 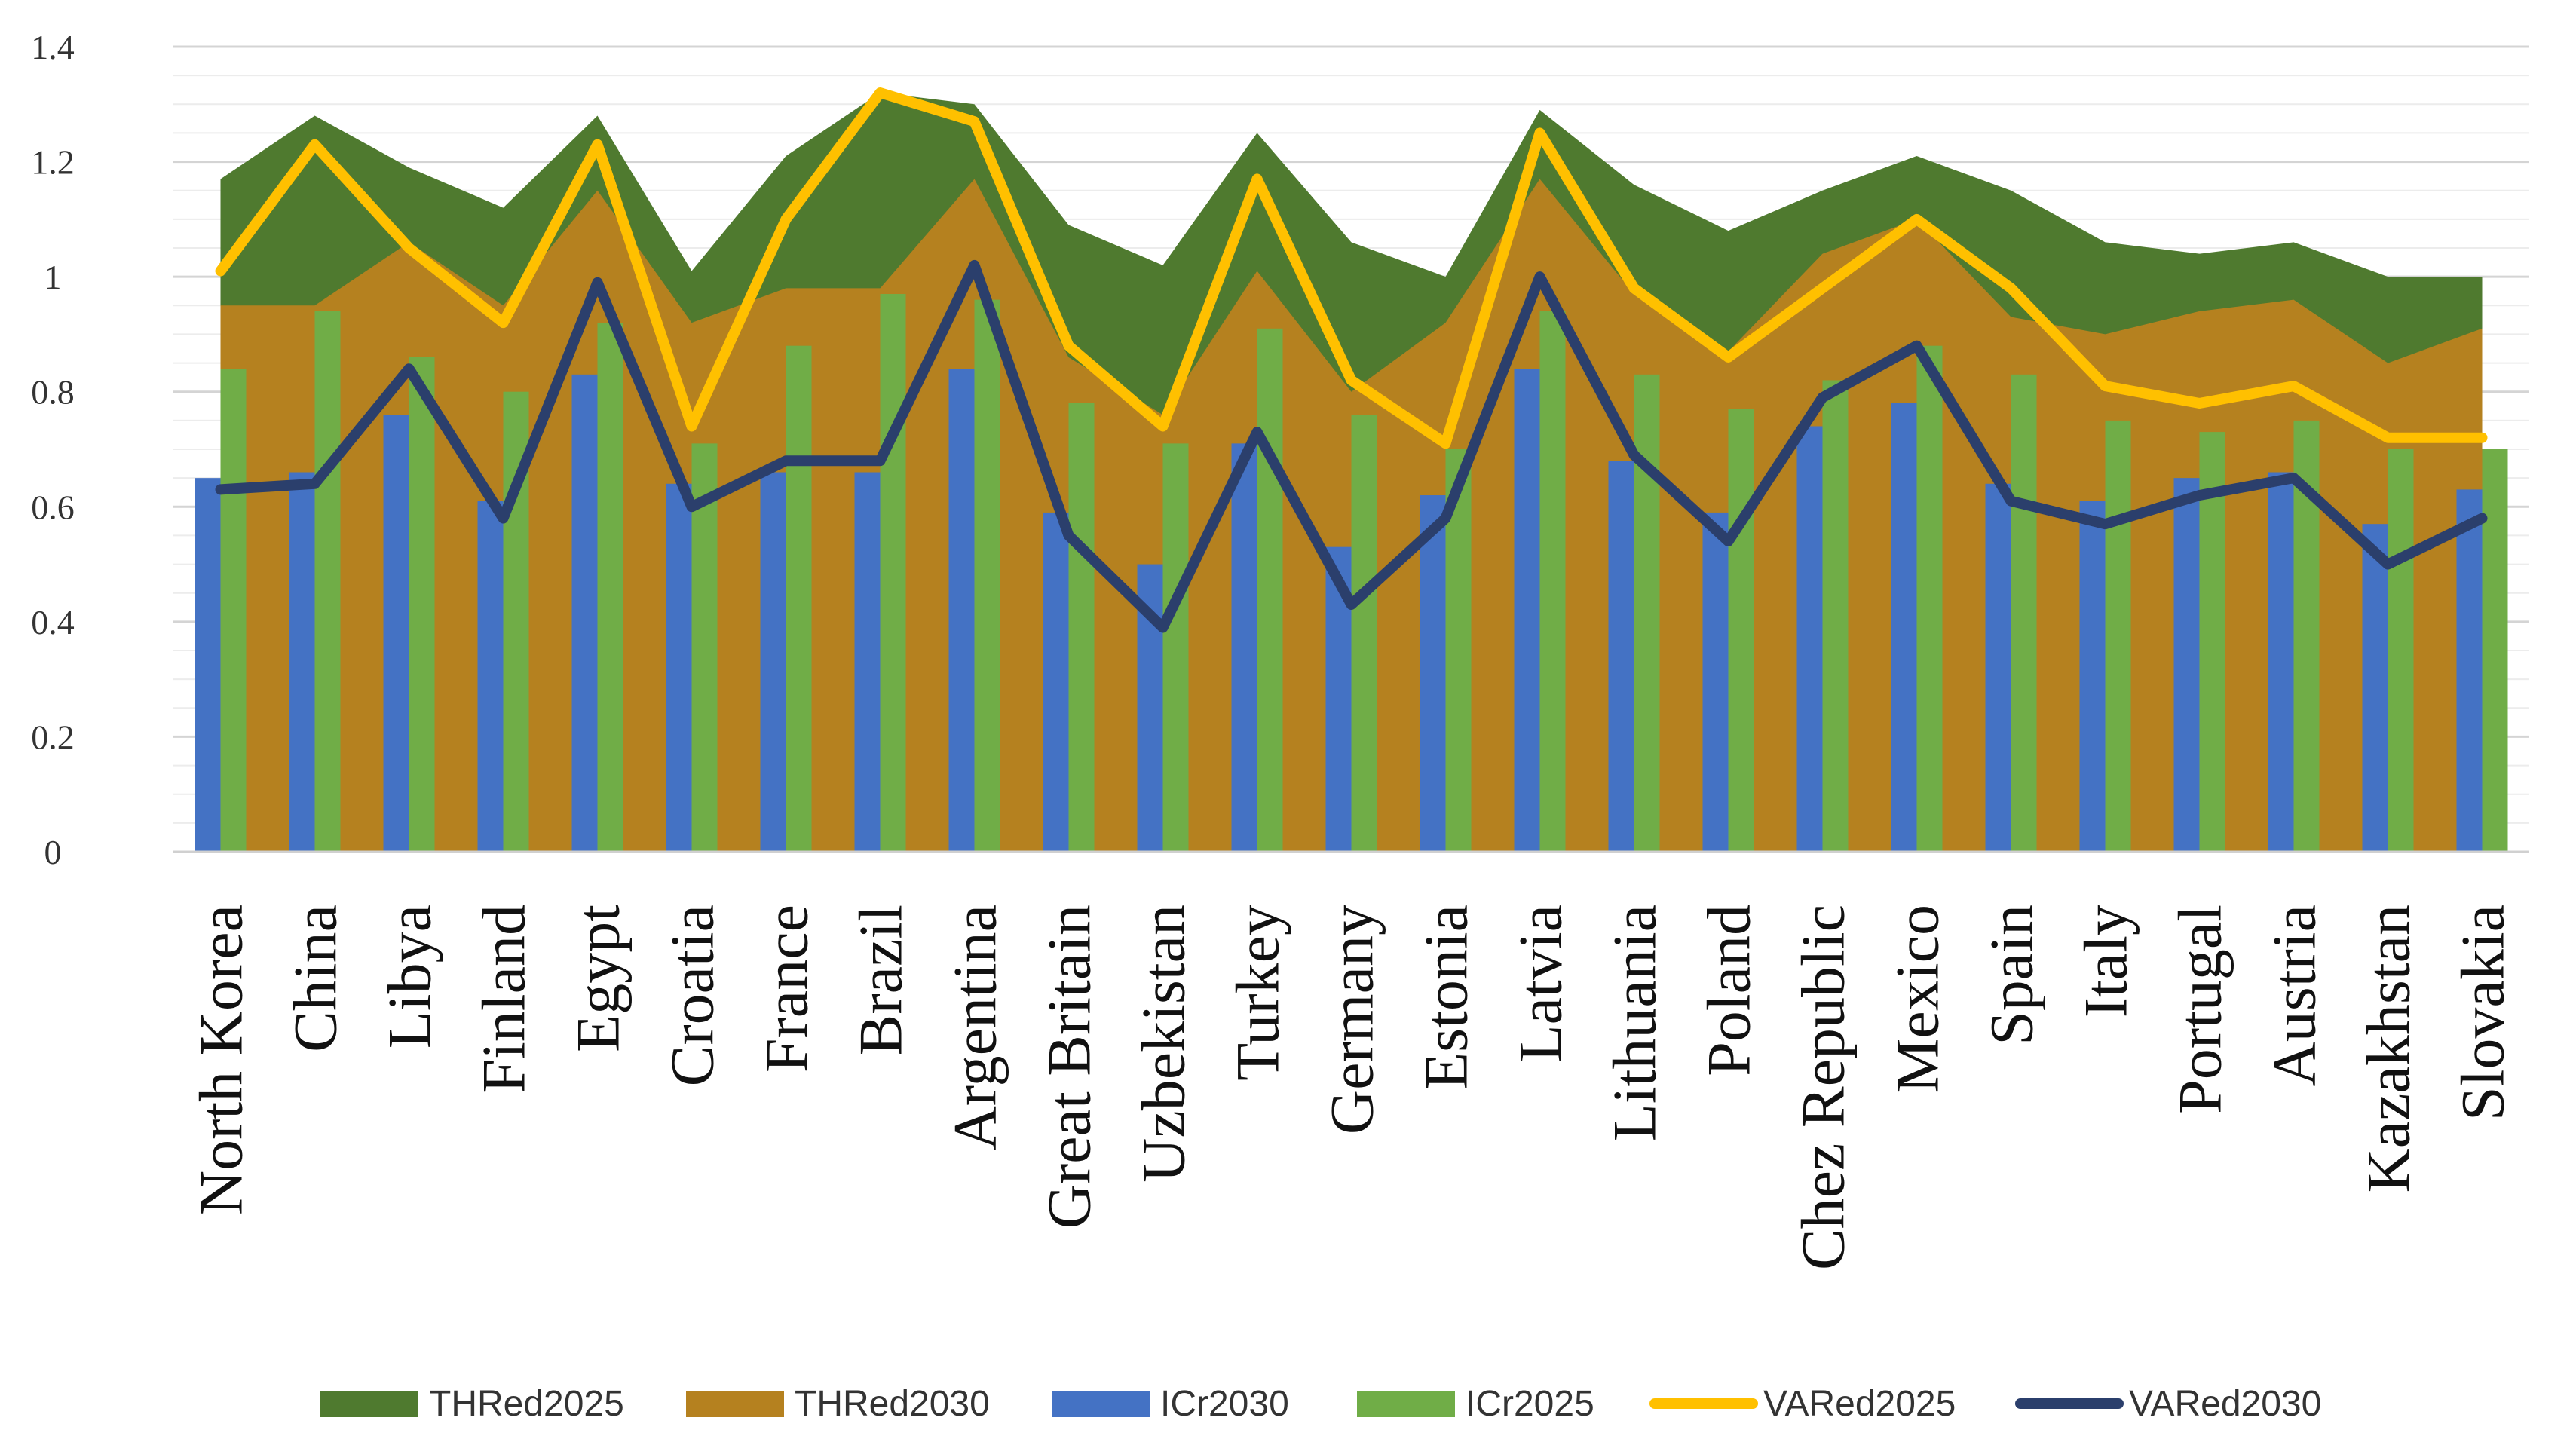 What do you see at coordinates (893, 573) in the screenshot?
I see `bar-icr2025-brazil` at bounding box center [893, 573].